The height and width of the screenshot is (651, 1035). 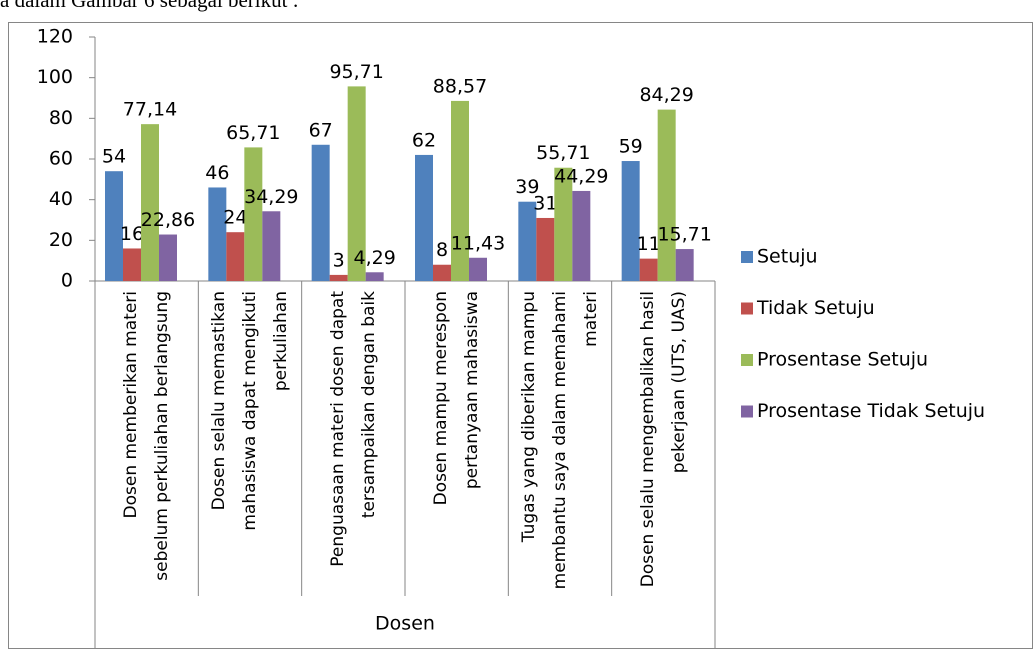 I want to click on data-label: 31, so click(x=545, y=203).